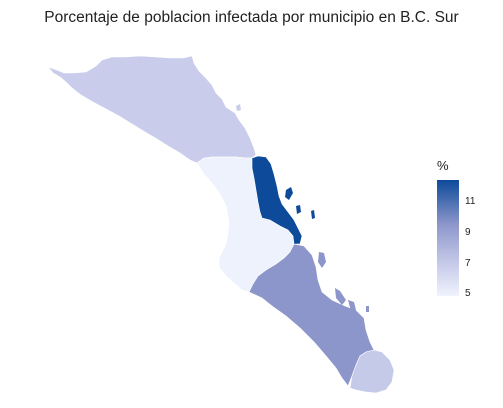 The image size is (503, 408). What do you see at coordinates (470, 201) in the screenshot?
I see `legend-tick-label: 11` at bounding box center [470, 201].